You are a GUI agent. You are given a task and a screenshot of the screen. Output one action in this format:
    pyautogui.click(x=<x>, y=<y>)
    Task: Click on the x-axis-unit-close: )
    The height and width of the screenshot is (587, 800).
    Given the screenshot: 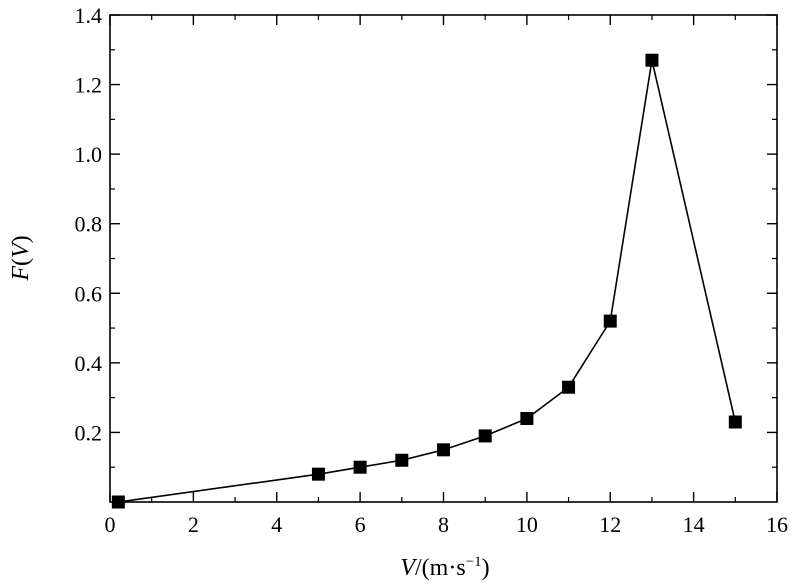 What is the action you would take?
    pyautogui.click(x=486, y=568)
    